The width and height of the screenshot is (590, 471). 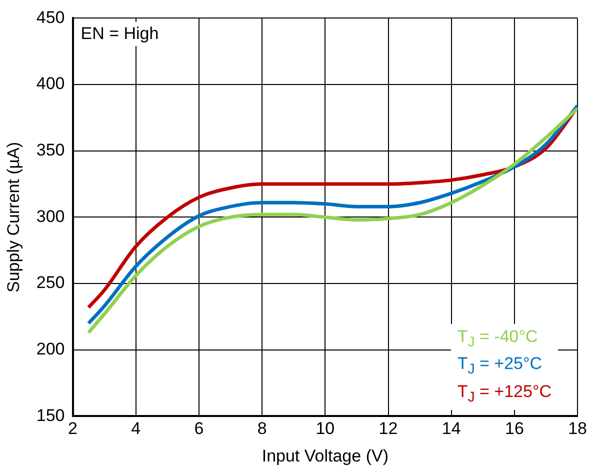 What do you see at coordinates (388, 428) in the screenshot?
I see `x-tick-label: 12` at bounding box center [388, 428].